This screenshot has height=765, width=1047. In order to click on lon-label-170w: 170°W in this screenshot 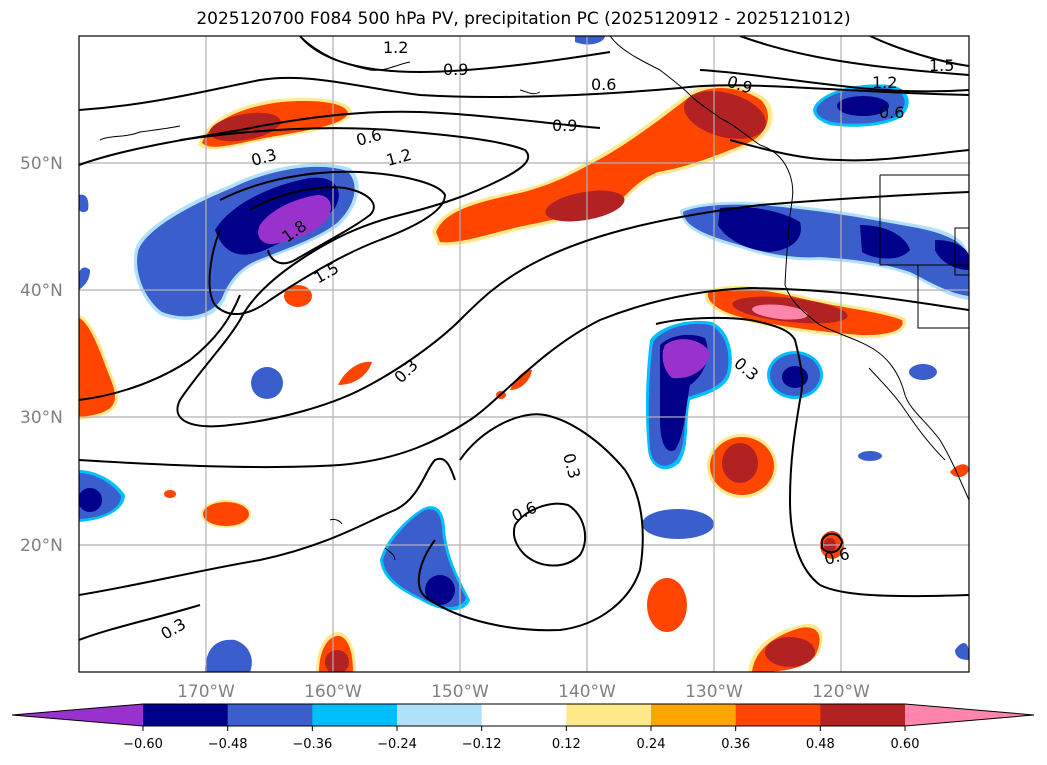, I will do `click(206, 692)`.